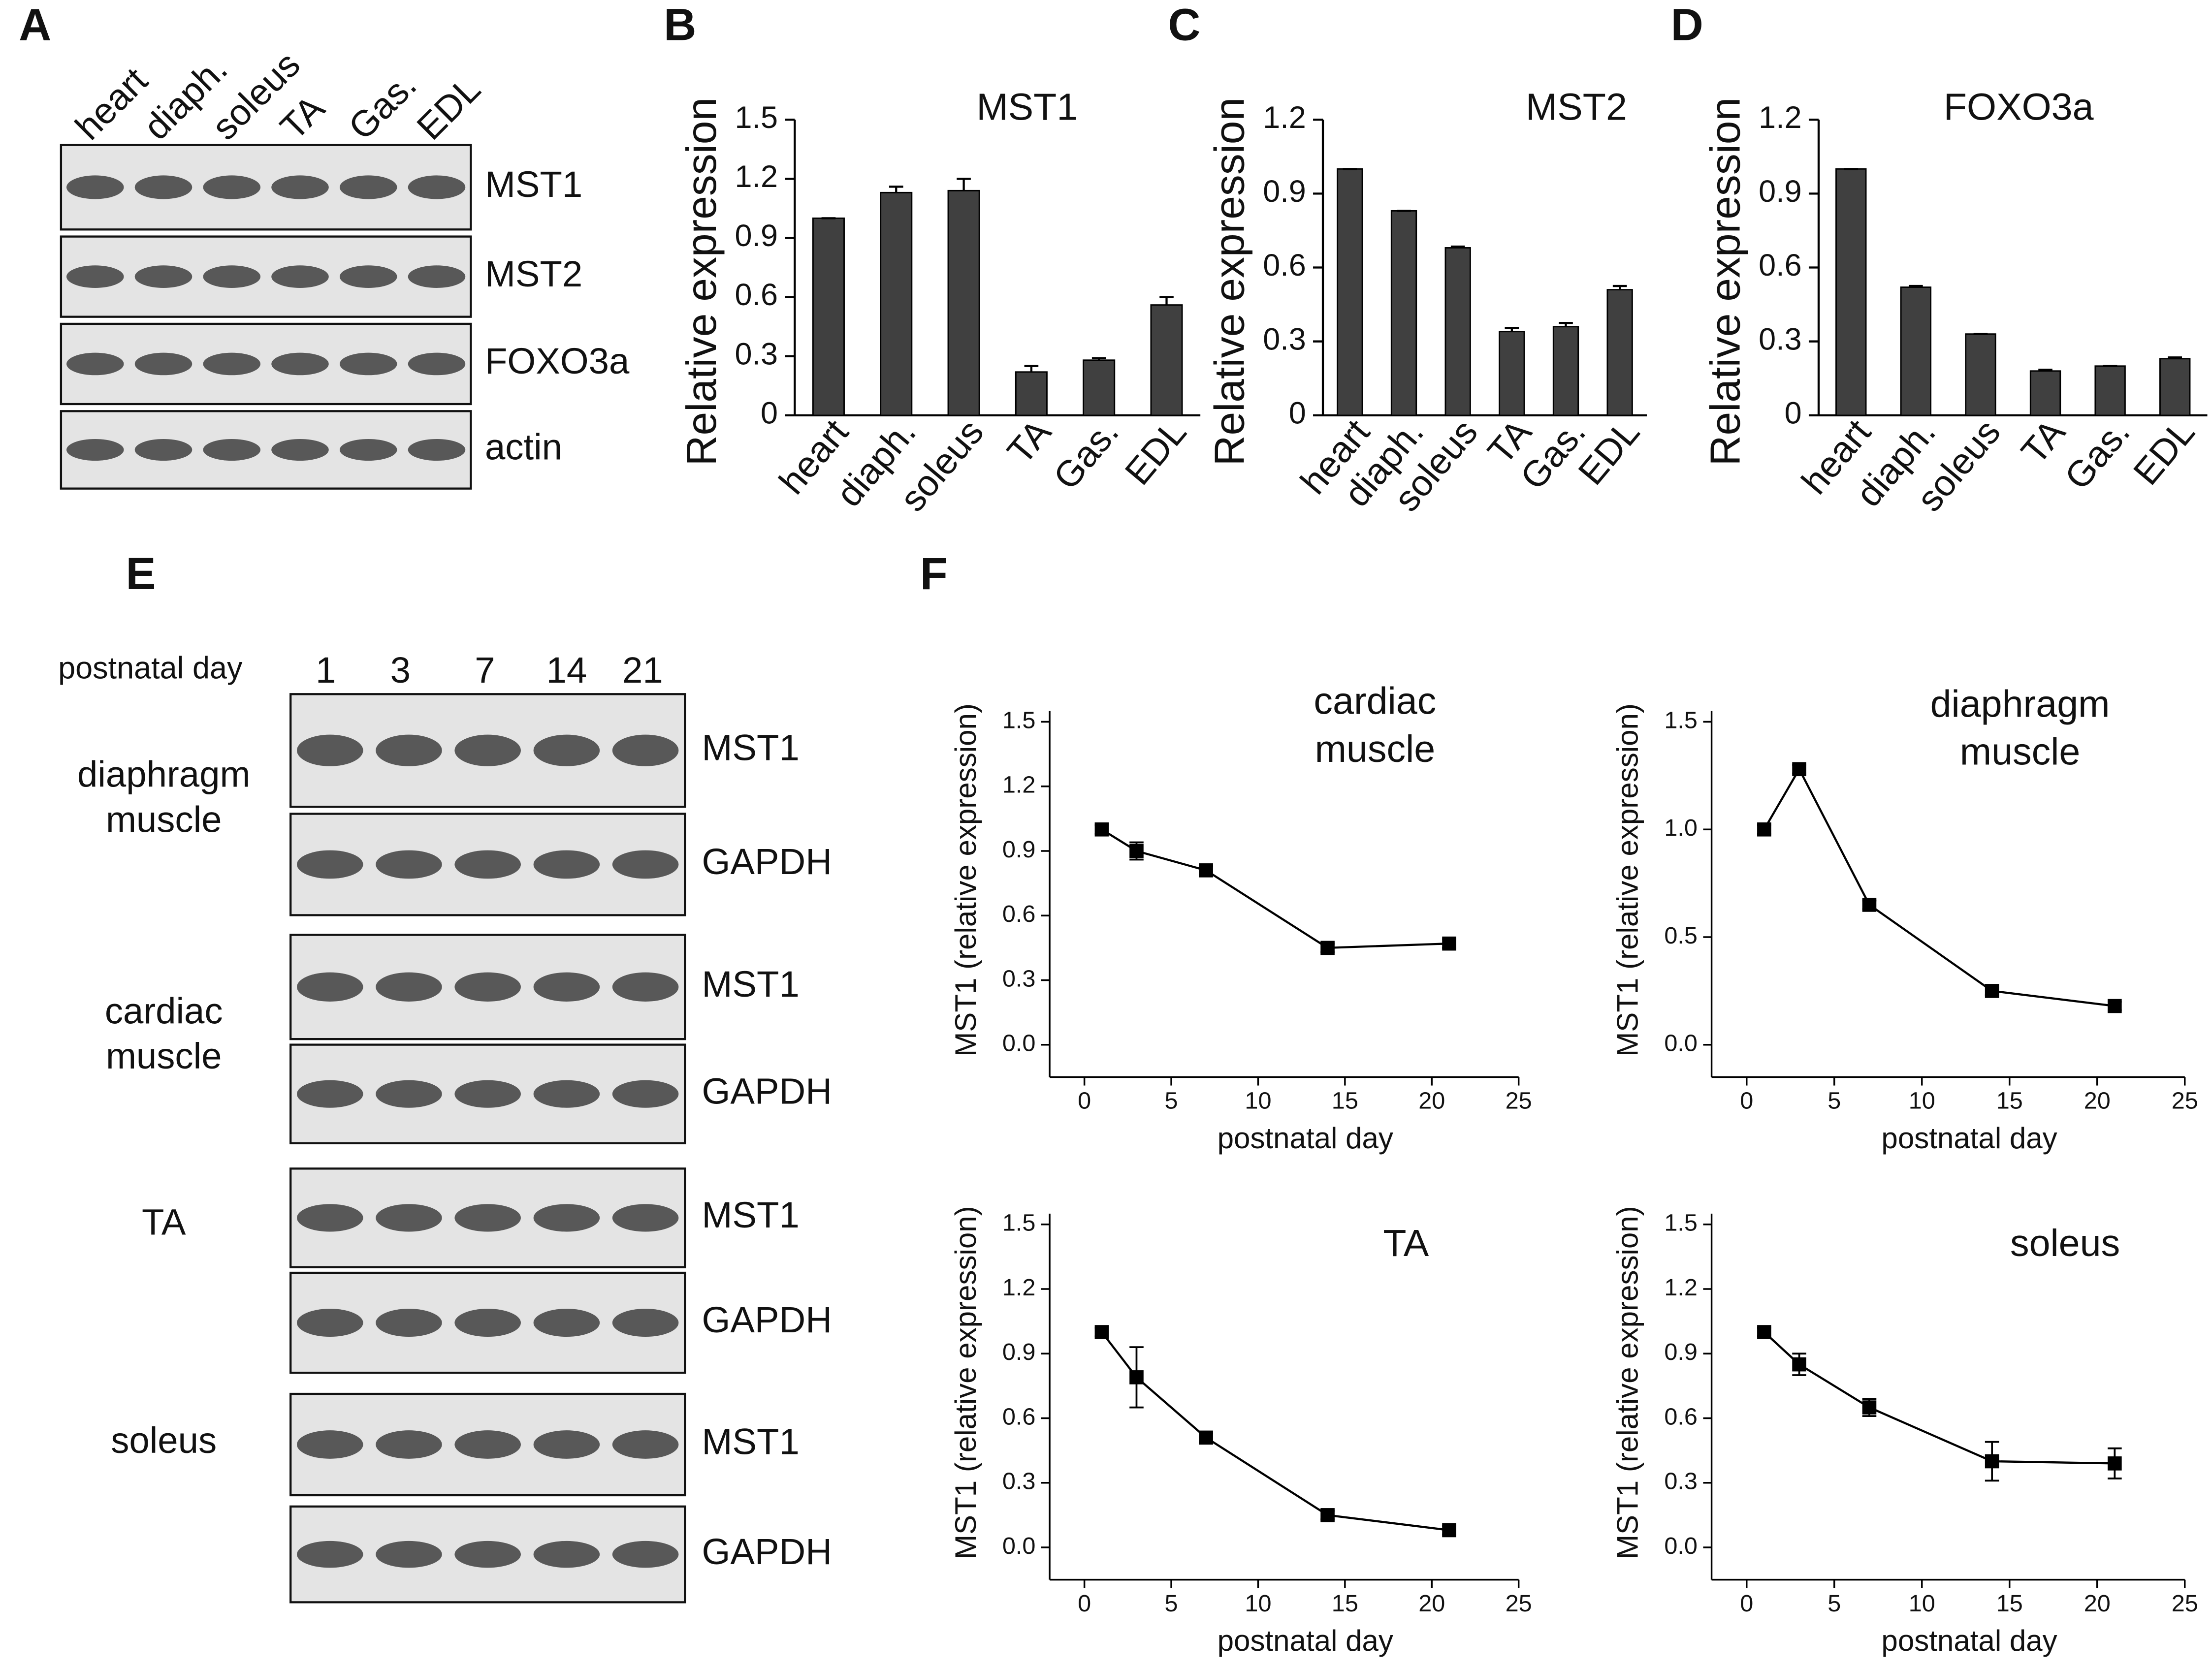  I want to click on chart-title: cardiac, so click(1375, 701).